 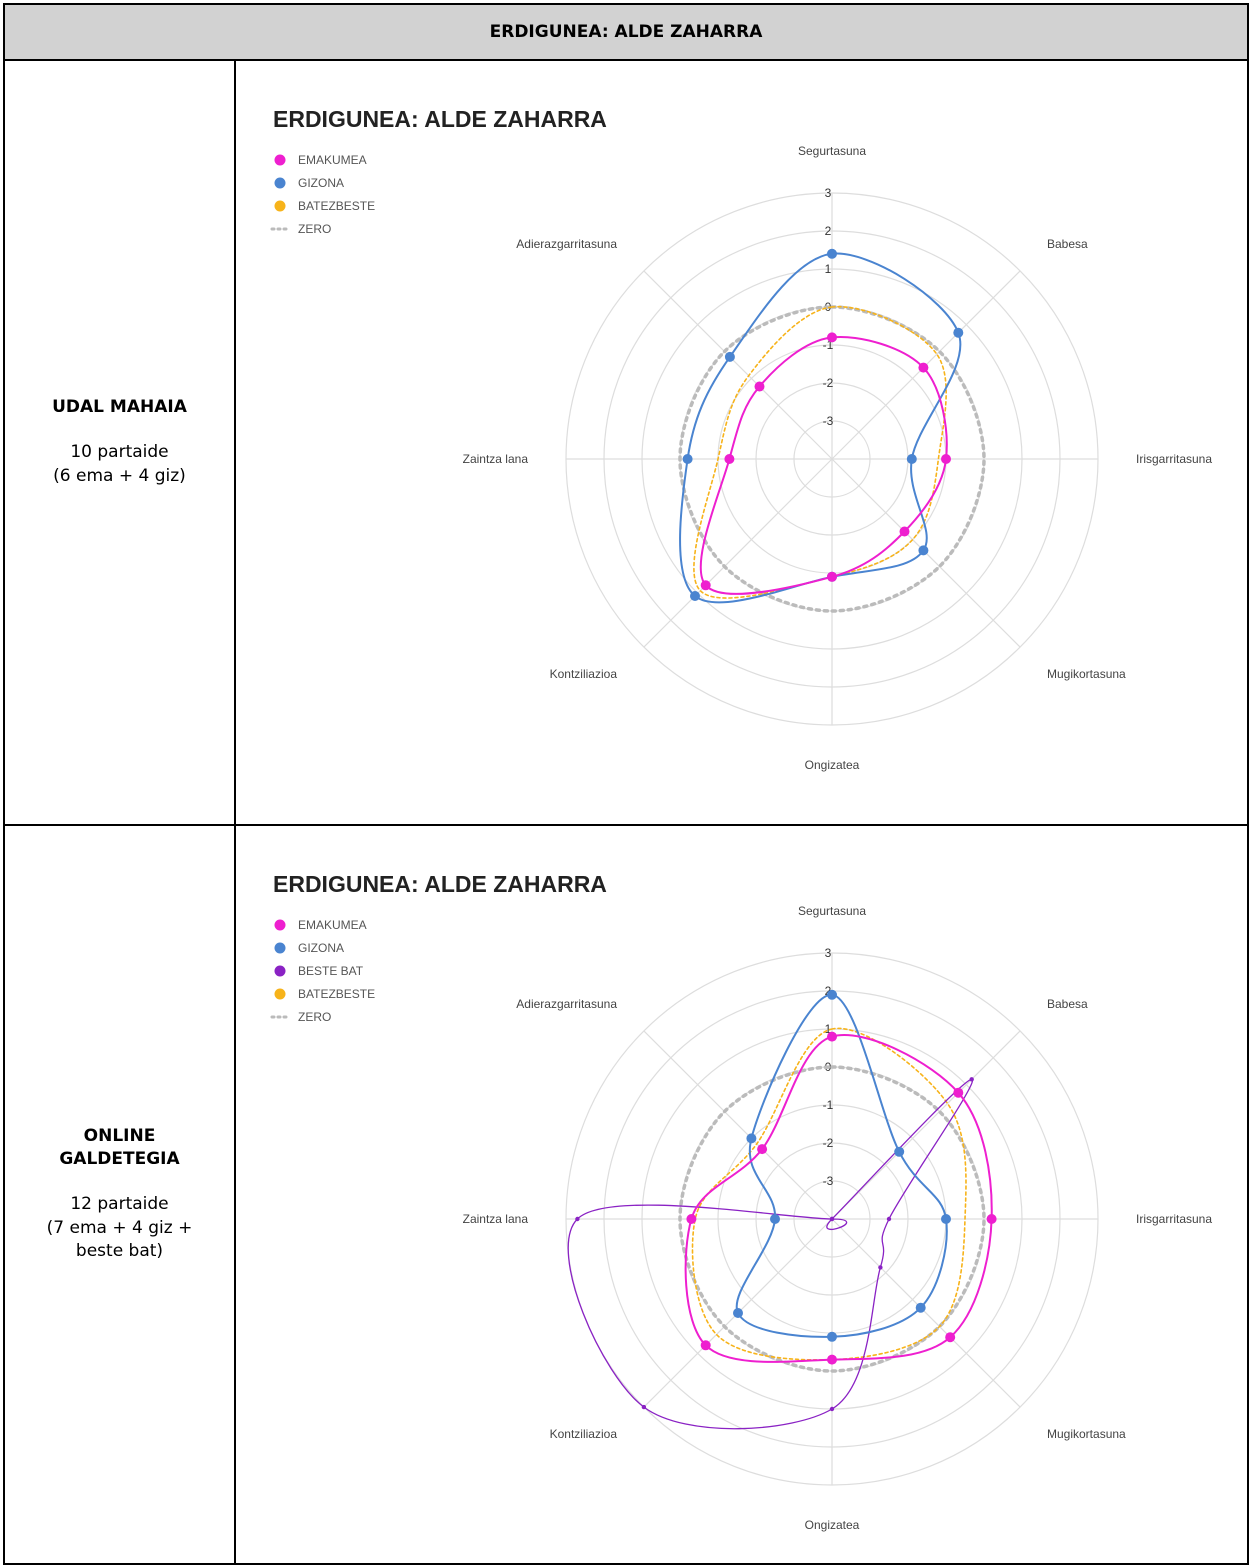 What do you see at coordinates (584, 674) in the screenshot?
I see `axis-label: Kontziliazioa` at bounding box center [584, 674].